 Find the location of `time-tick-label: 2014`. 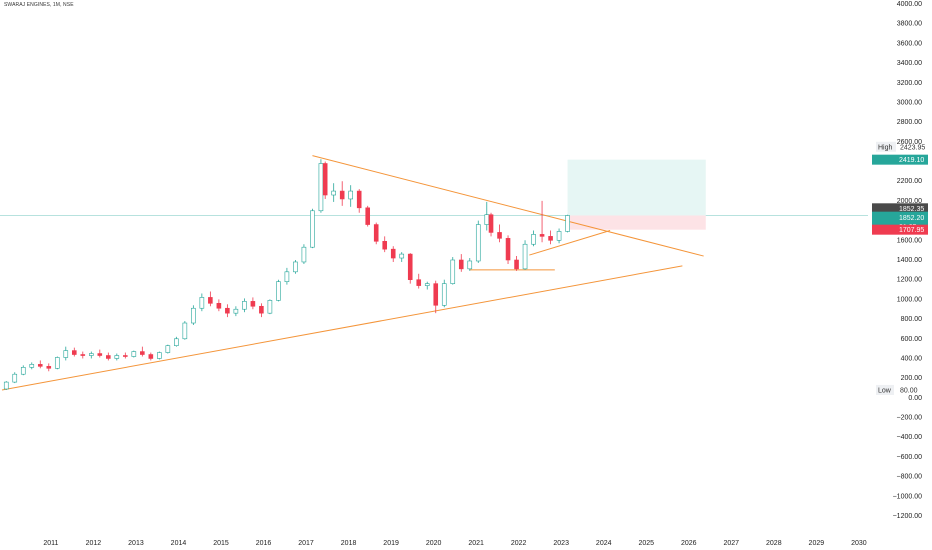

time-tick-label: 2014 is located at coordinates (179, 543).